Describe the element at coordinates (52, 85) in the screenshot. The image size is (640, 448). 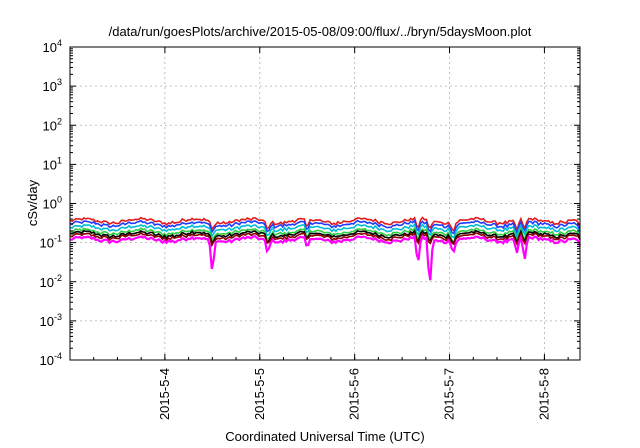
I see `y-tick-label: 10³` at that location.